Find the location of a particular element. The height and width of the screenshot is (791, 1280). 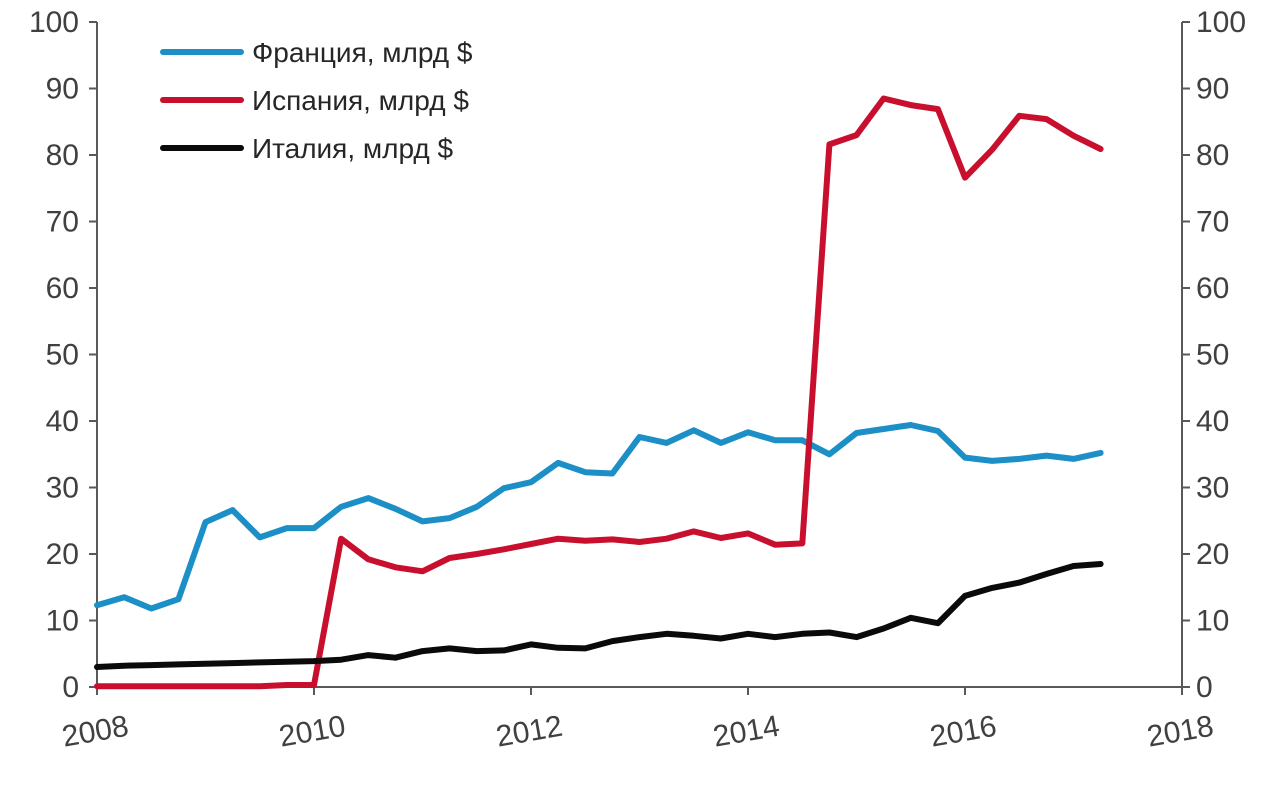

y-tick-label-left: 50 is located at coordinates (62, 355).